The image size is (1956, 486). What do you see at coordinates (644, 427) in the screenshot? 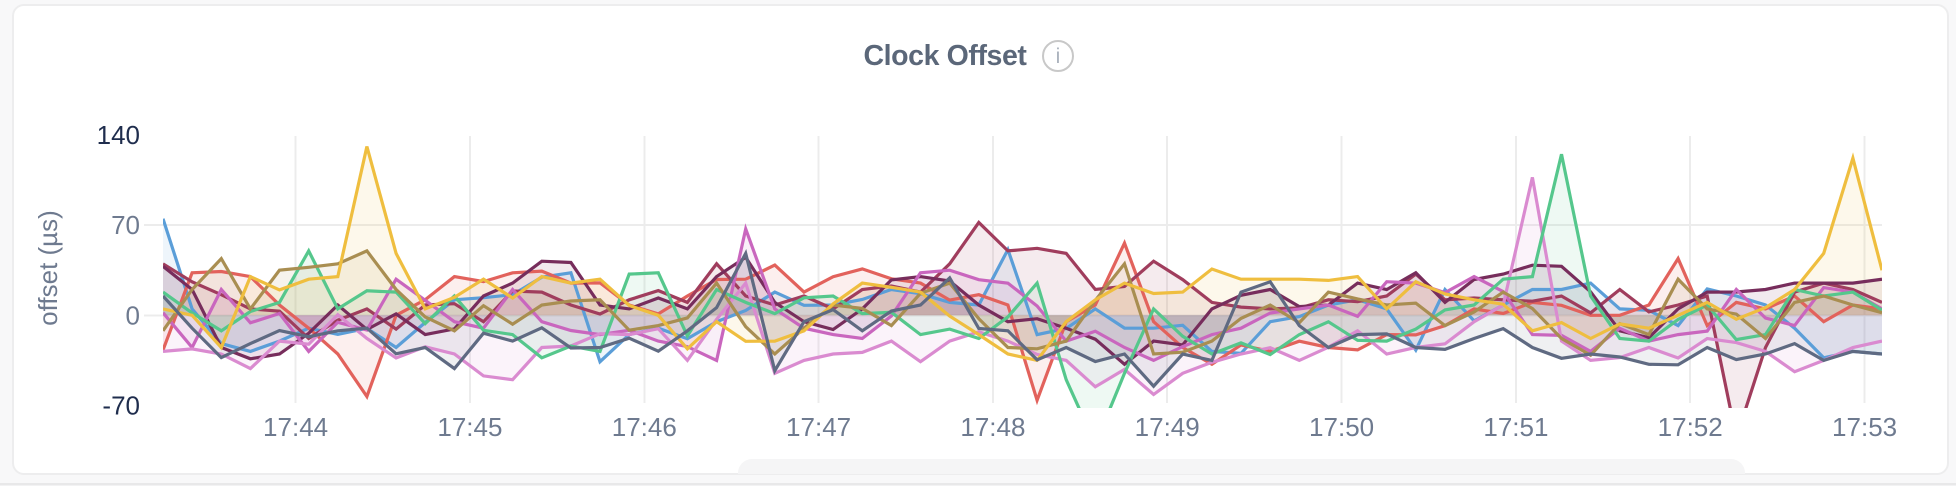
I see `svg-text: 17:46` at bounding box center [644, 427].